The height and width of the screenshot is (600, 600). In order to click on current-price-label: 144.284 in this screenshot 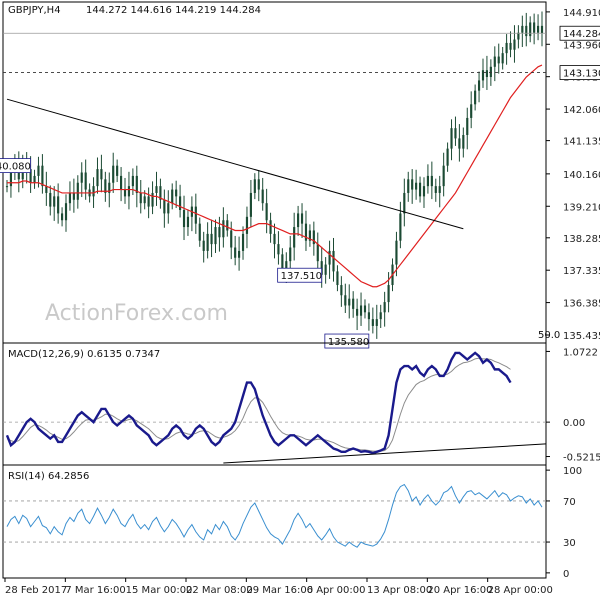, I will do `click(581, 34)`.